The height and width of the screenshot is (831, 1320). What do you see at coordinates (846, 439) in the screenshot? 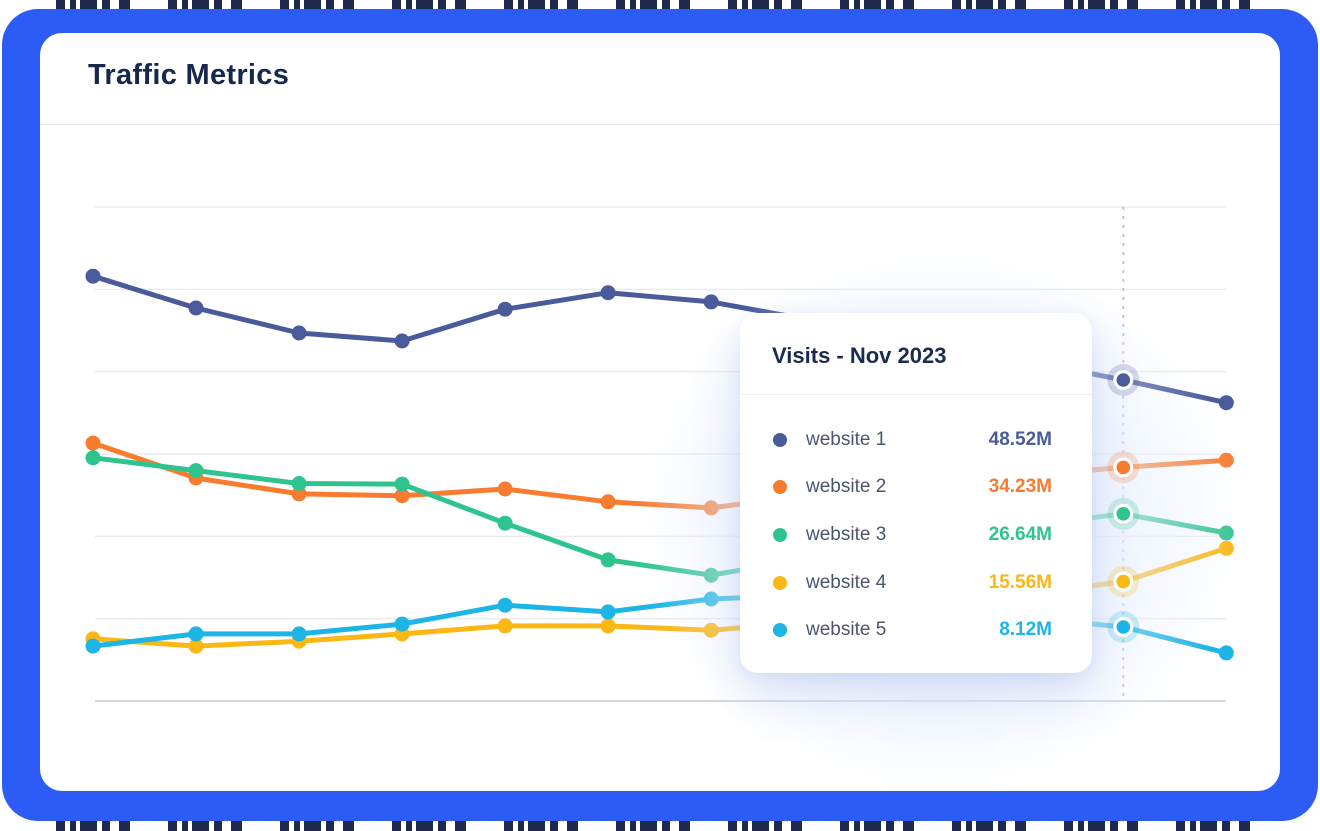
I see `series-label: website 1` at bounding box center [846, 439].